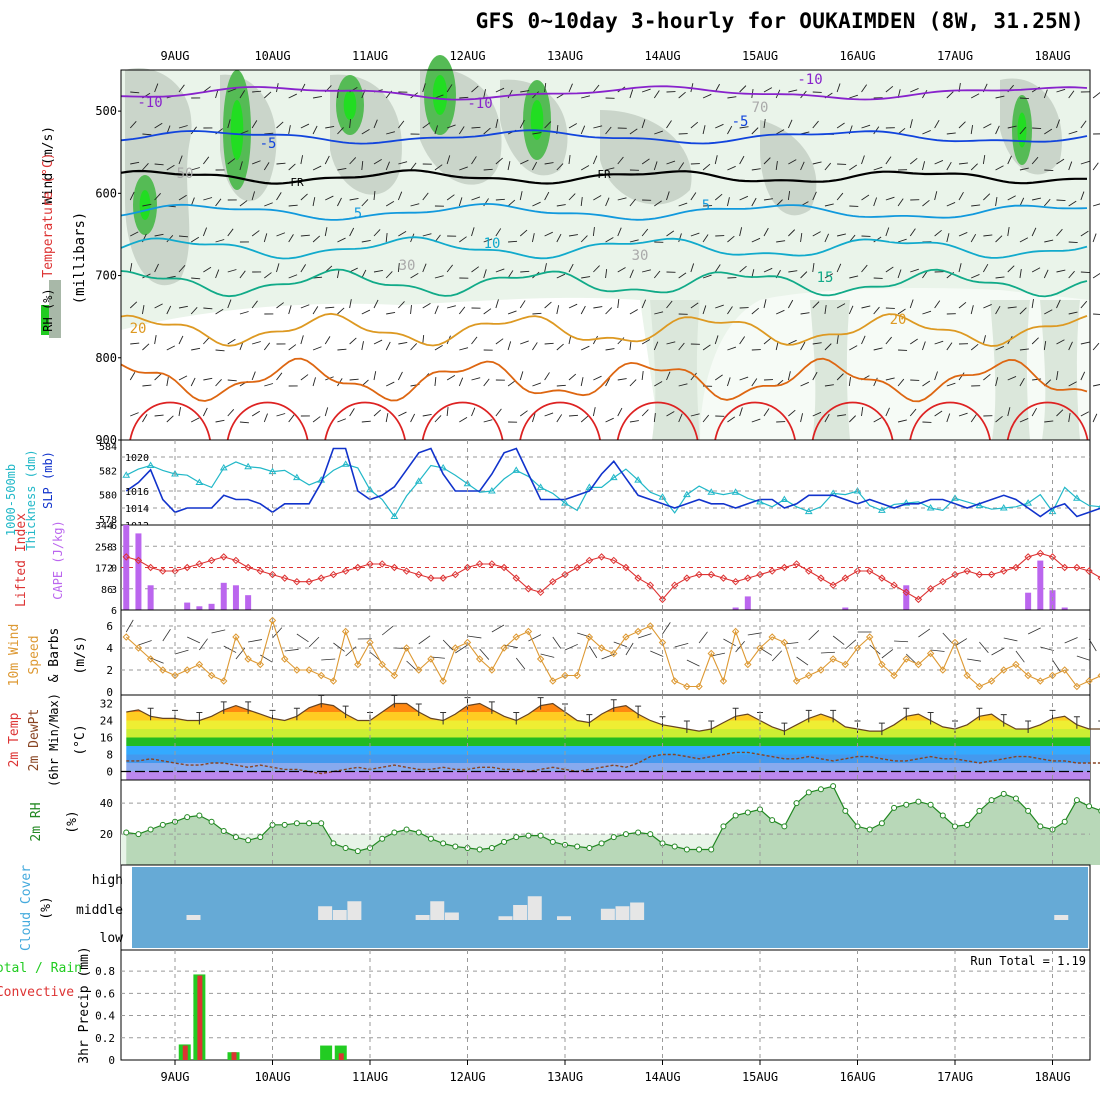  Describe the element at coordinates (109, 692) in the screenshot. I see `wind-tick-label: 0` at that location.